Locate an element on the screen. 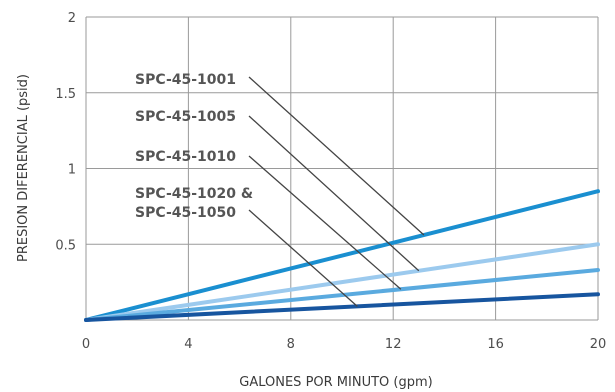  callout-label-4-line-2: SPC-45-1050 is located at coordinates (185, 213).